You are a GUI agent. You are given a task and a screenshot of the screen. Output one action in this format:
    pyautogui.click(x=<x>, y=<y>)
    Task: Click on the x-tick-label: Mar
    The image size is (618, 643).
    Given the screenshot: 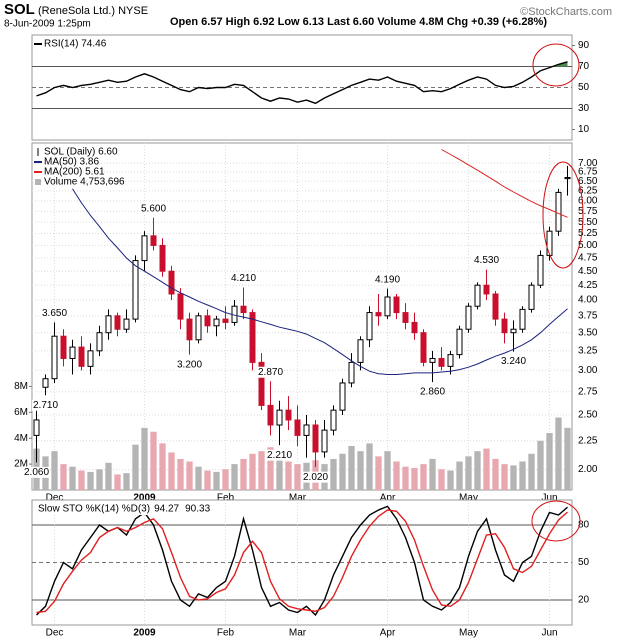 What is the action you would take?
    pyautogui.click(x=298, y=633)
    